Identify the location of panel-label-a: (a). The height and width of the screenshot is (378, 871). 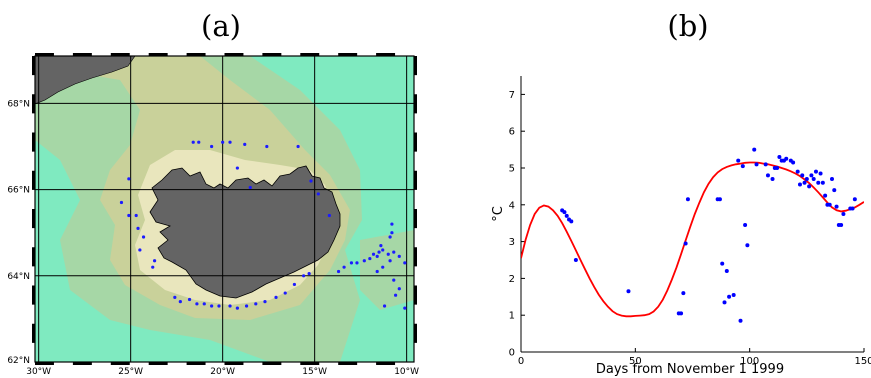
(221, 26).